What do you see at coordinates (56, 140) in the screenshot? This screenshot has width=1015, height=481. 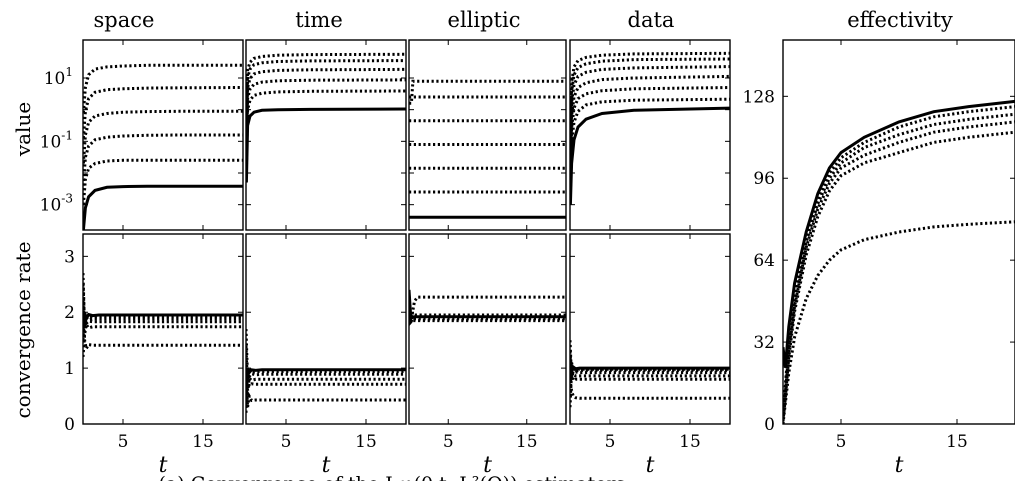 I see `y-tick-label: 10-1` at bounding box center [56, 140].